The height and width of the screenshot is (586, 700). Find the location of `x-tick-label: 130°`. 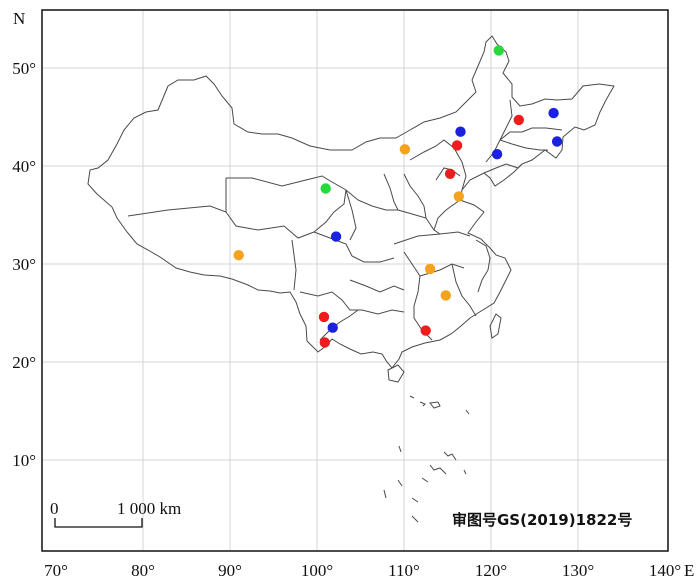

x-tick-label: 130° is located at coordinates (578, 570).